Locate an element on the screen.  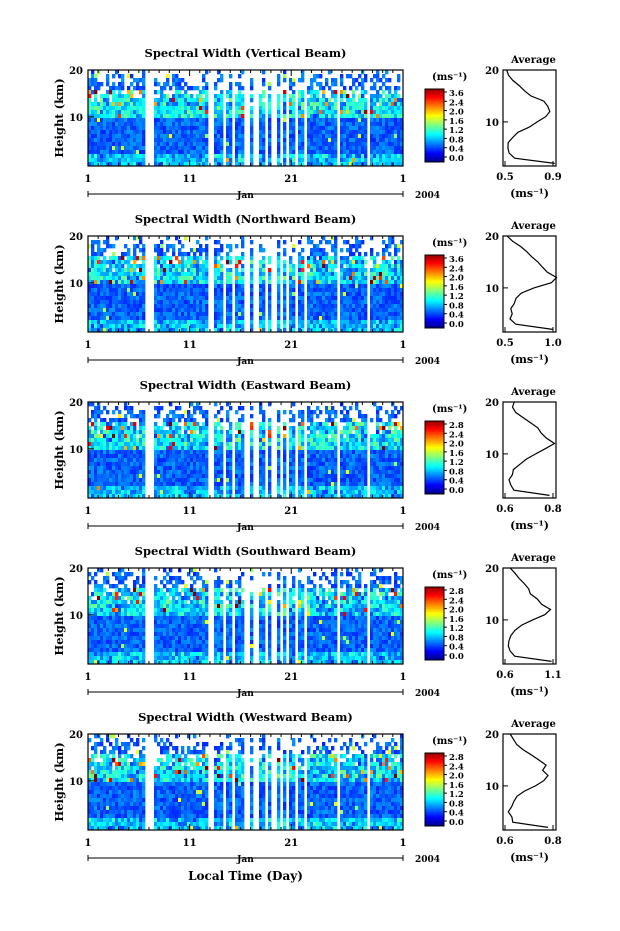
profile-title: Average is located at coordinates (533, 60).